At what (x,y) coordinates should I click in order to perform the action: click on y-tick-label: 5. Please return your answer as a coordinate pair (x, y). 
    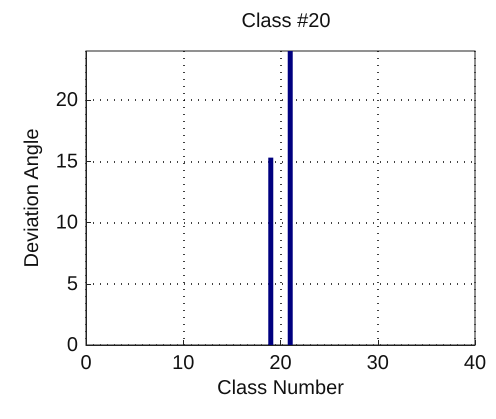
    Looking at the image, I should click on (72, 283).